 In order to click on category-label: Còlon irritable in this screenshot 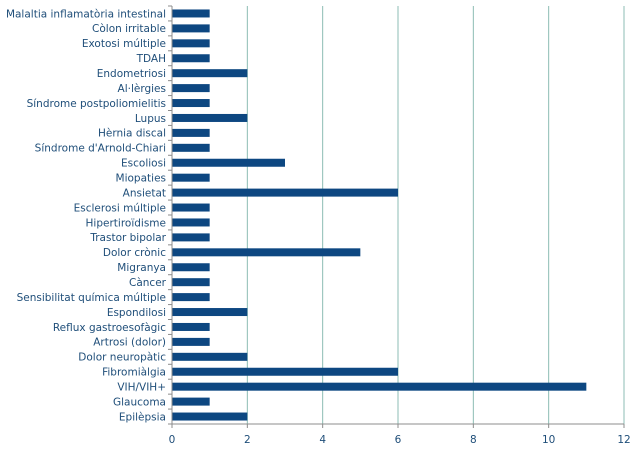, I will do `click(129, 29)`.